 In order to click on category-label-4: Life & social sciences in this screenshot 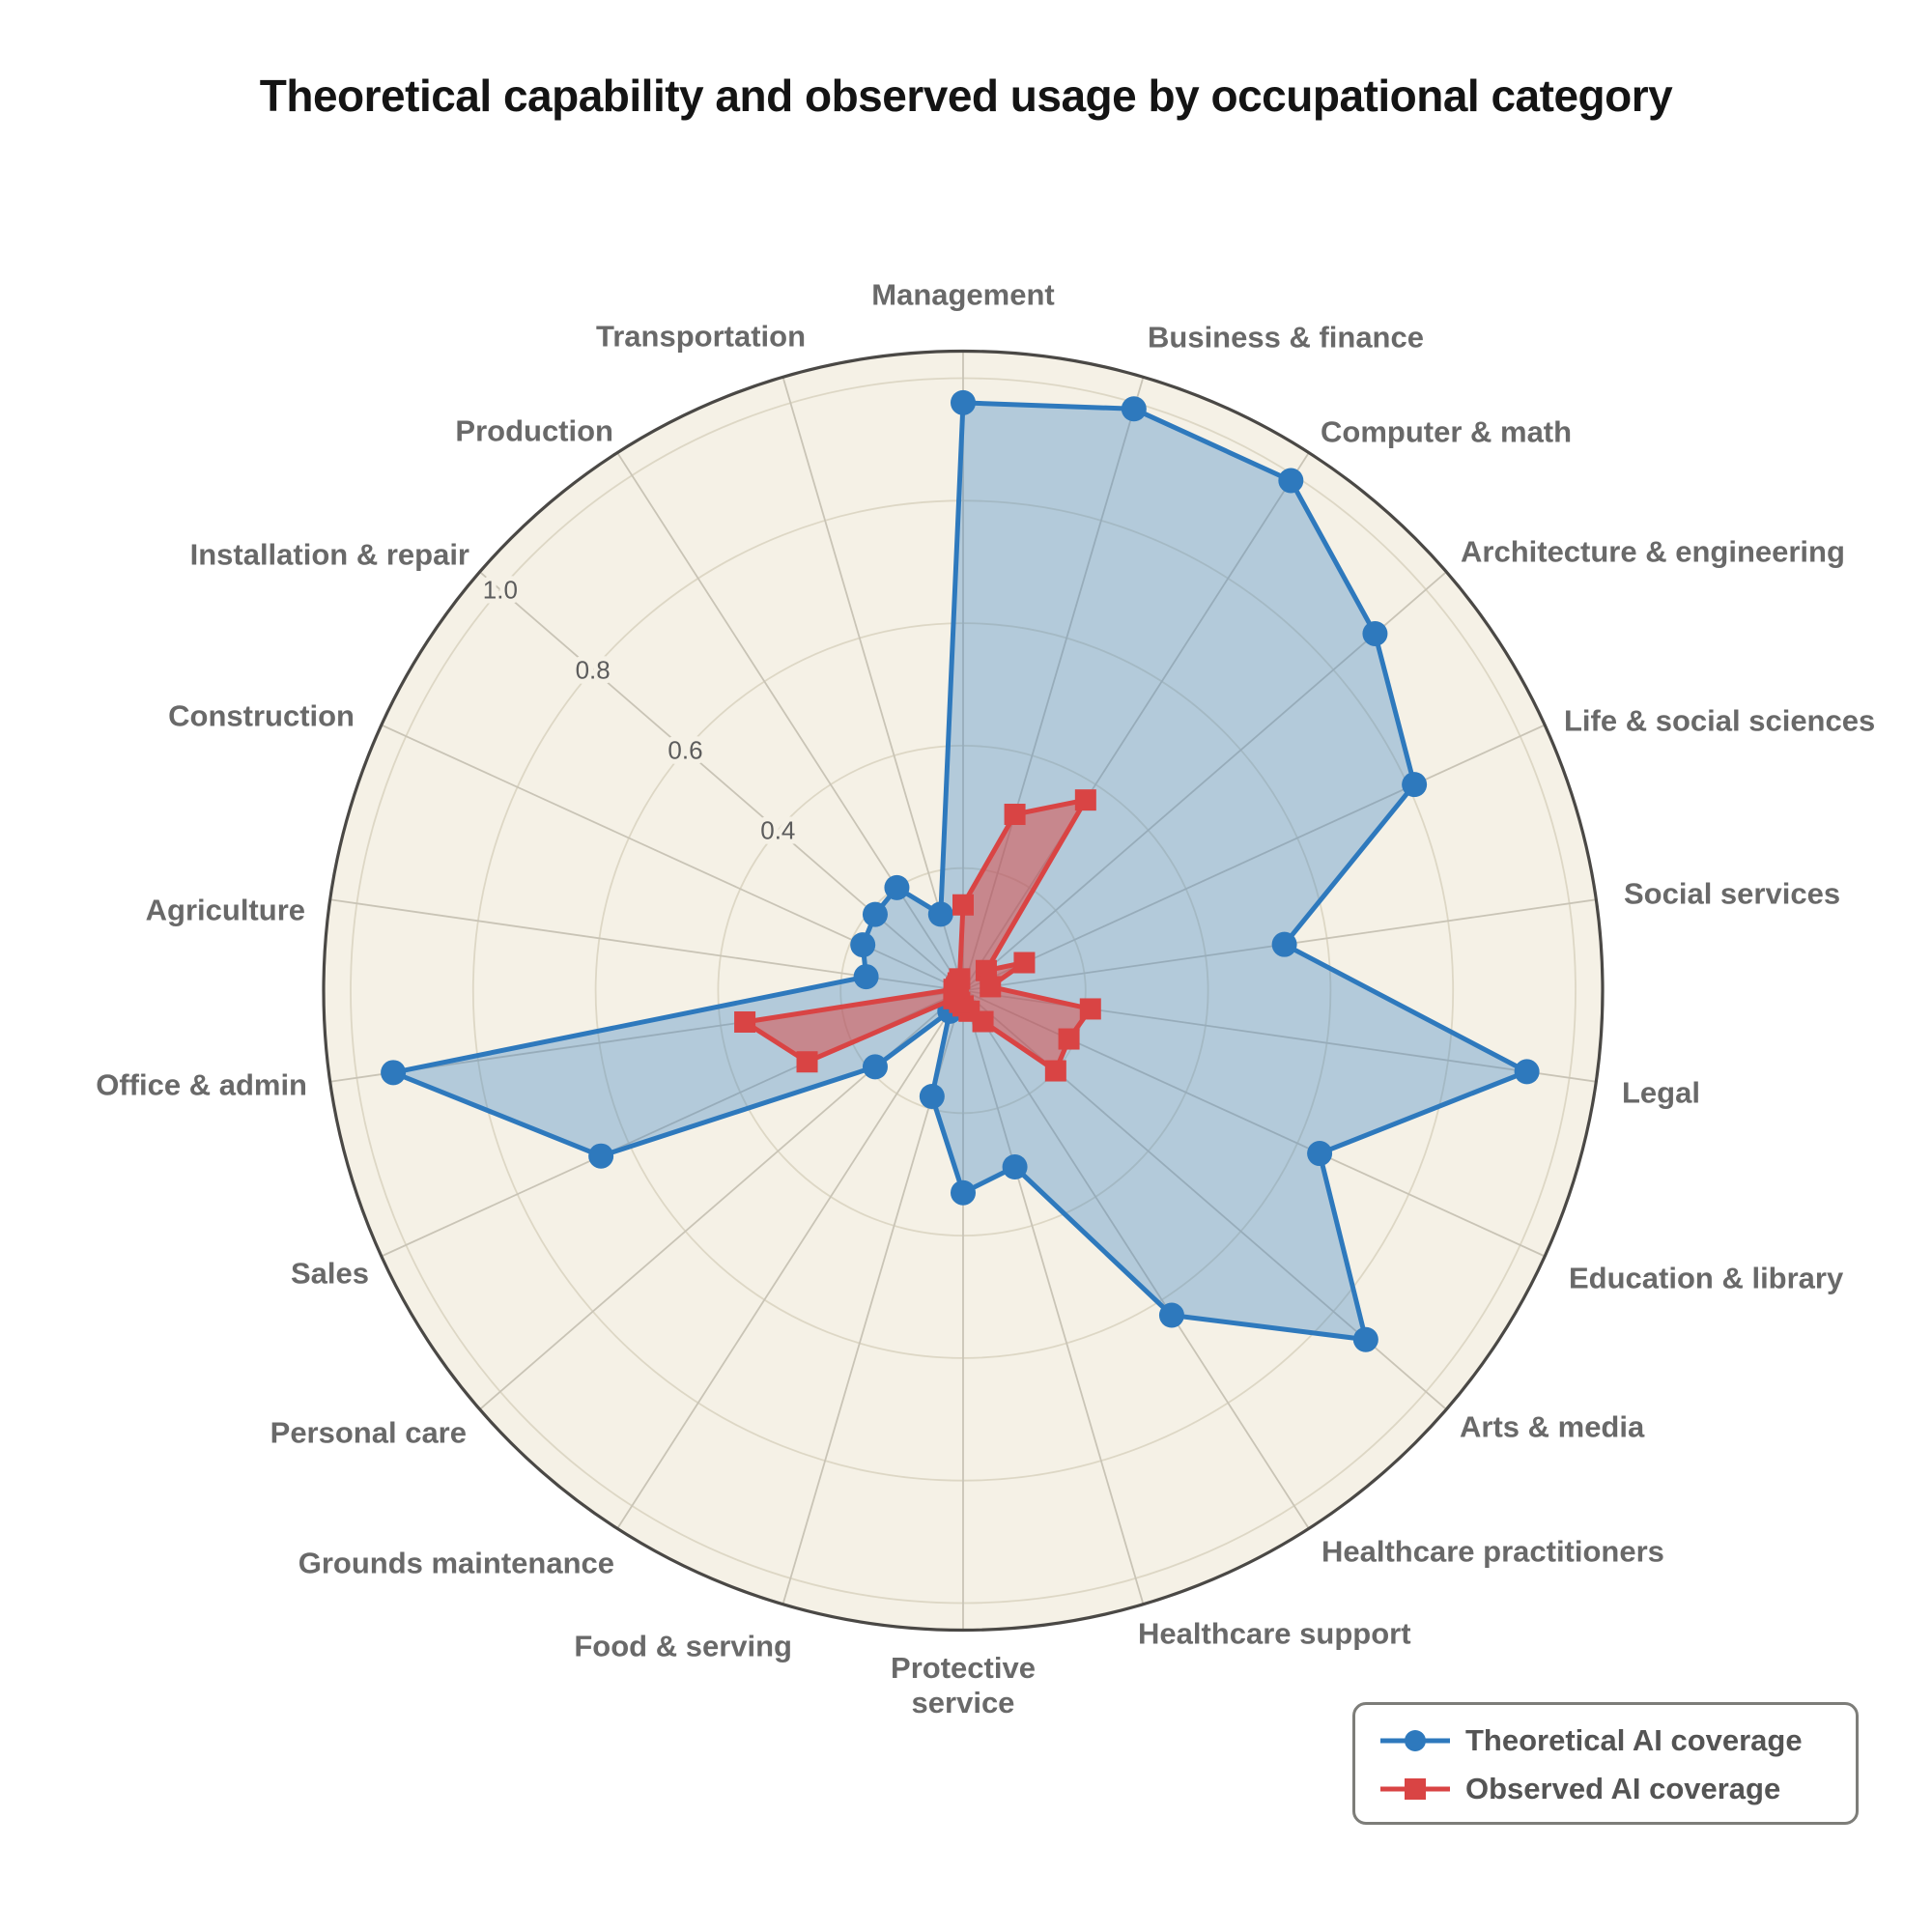, I will do `click(1719, 721)`.